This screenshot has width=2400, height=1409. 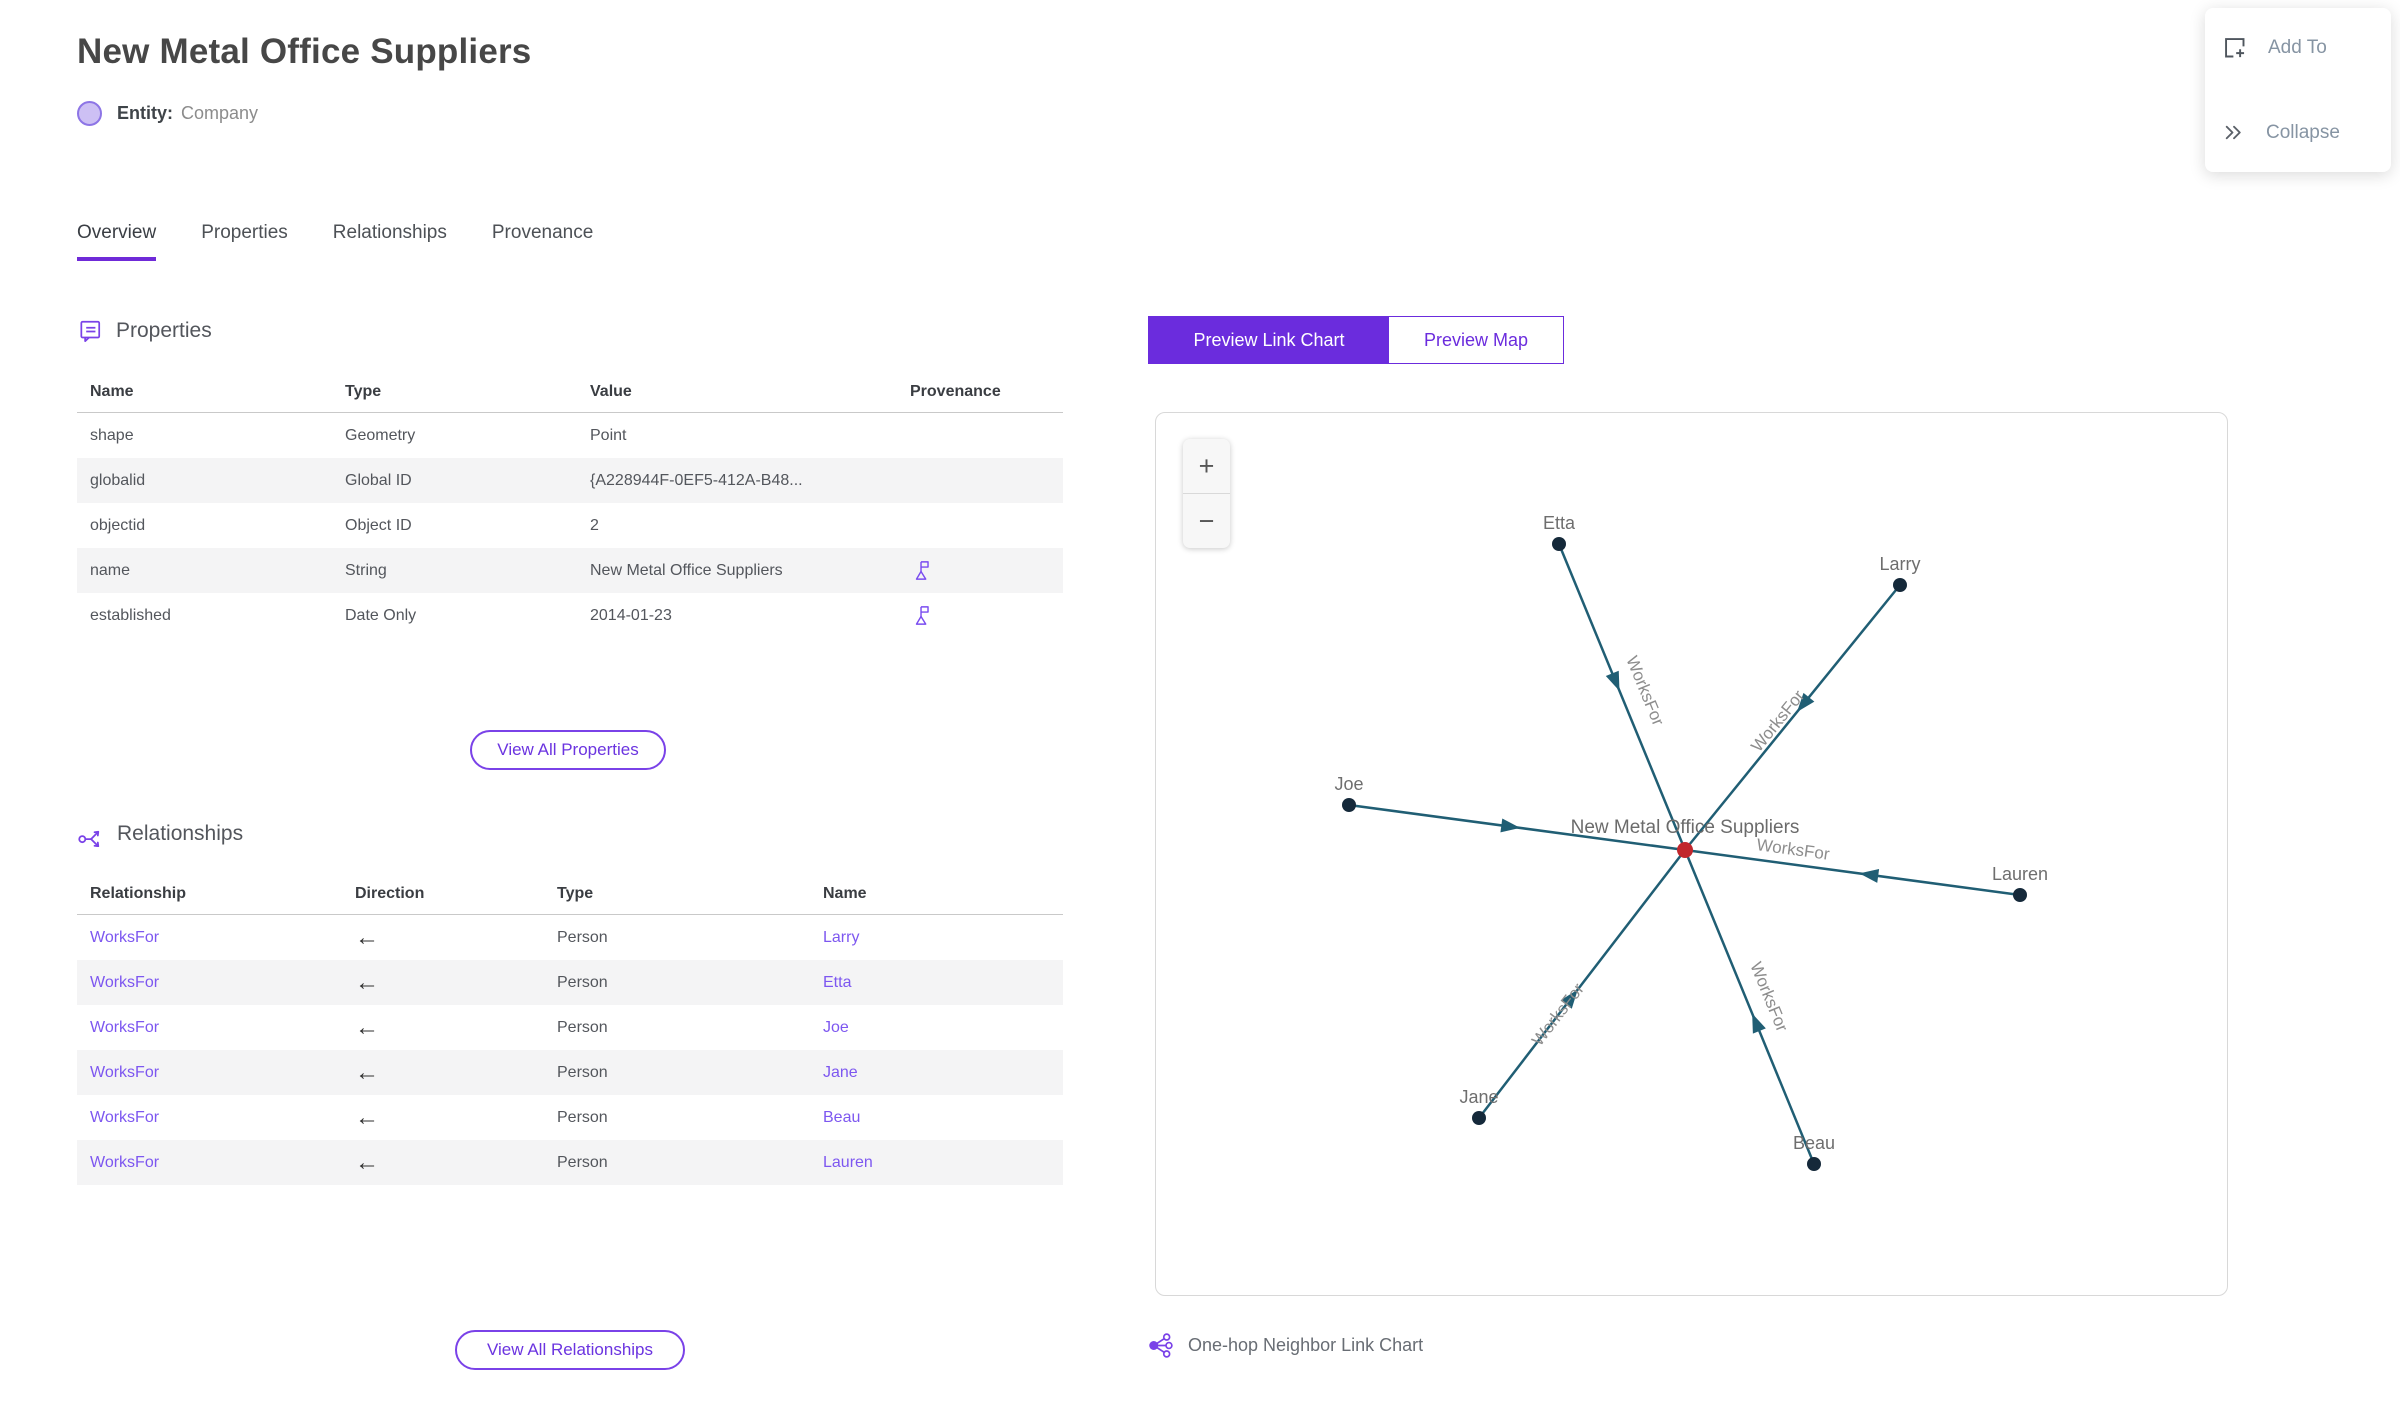 What do you see at coordinates (366, 570) in the screenshot?
I see `property-type: String` at bounding box center [366, 570].